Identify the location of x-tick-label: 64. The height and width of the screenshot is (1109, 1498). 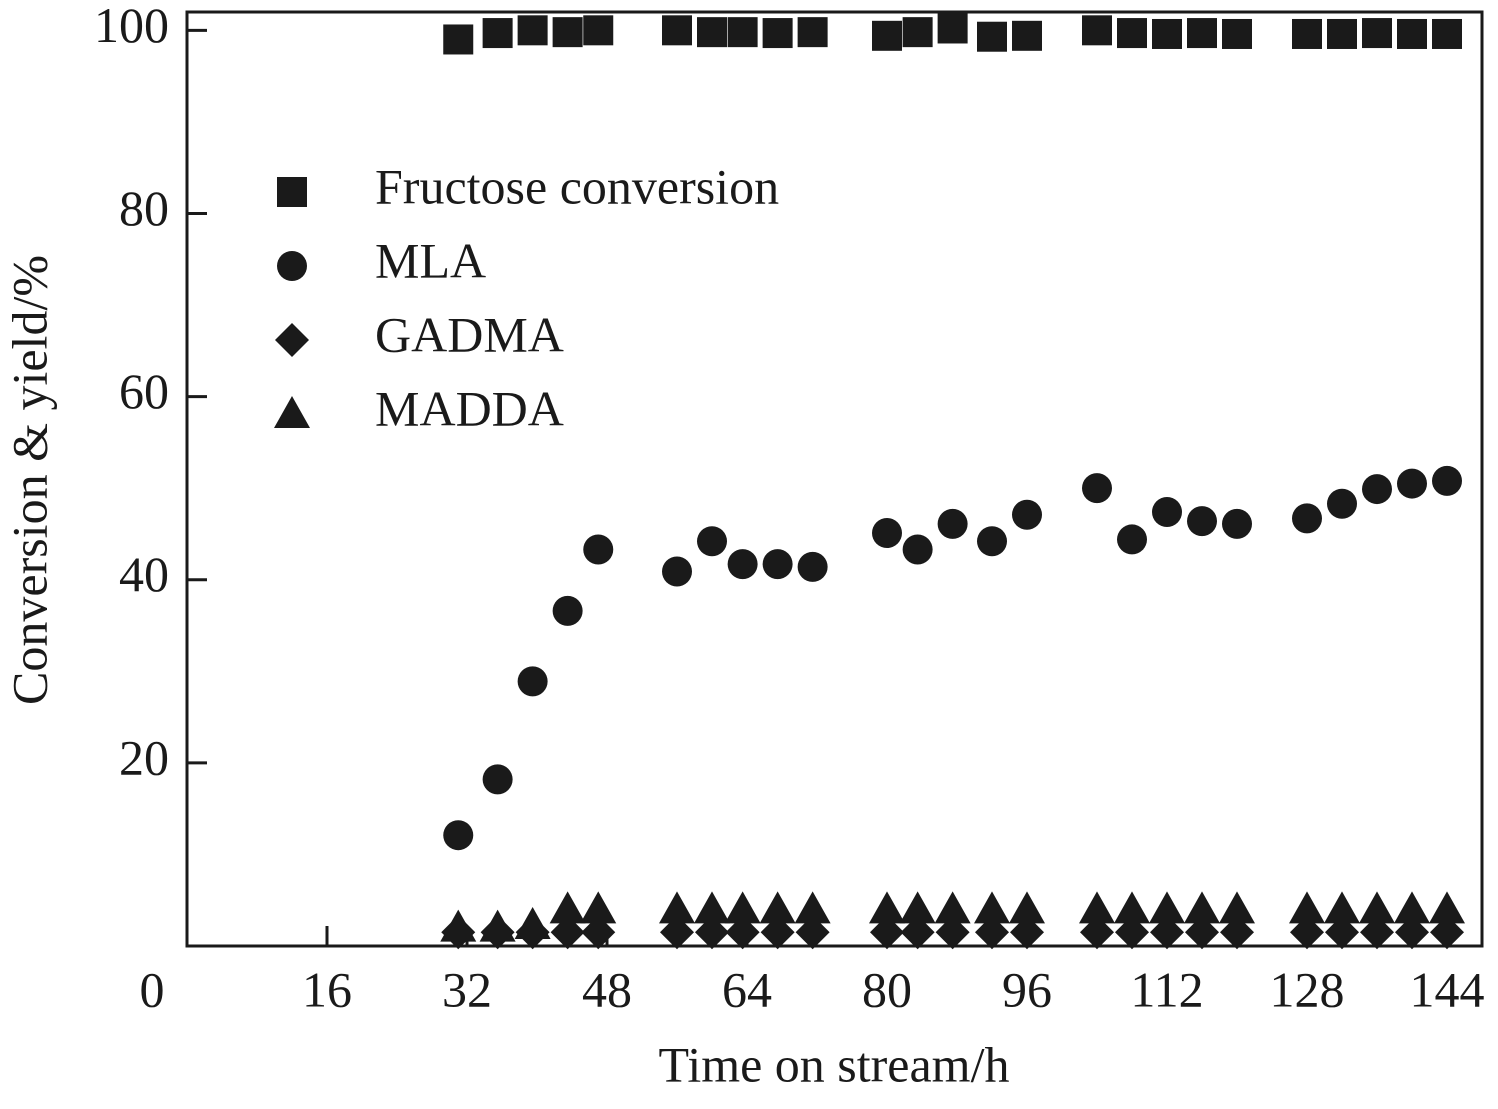
(747, 989).